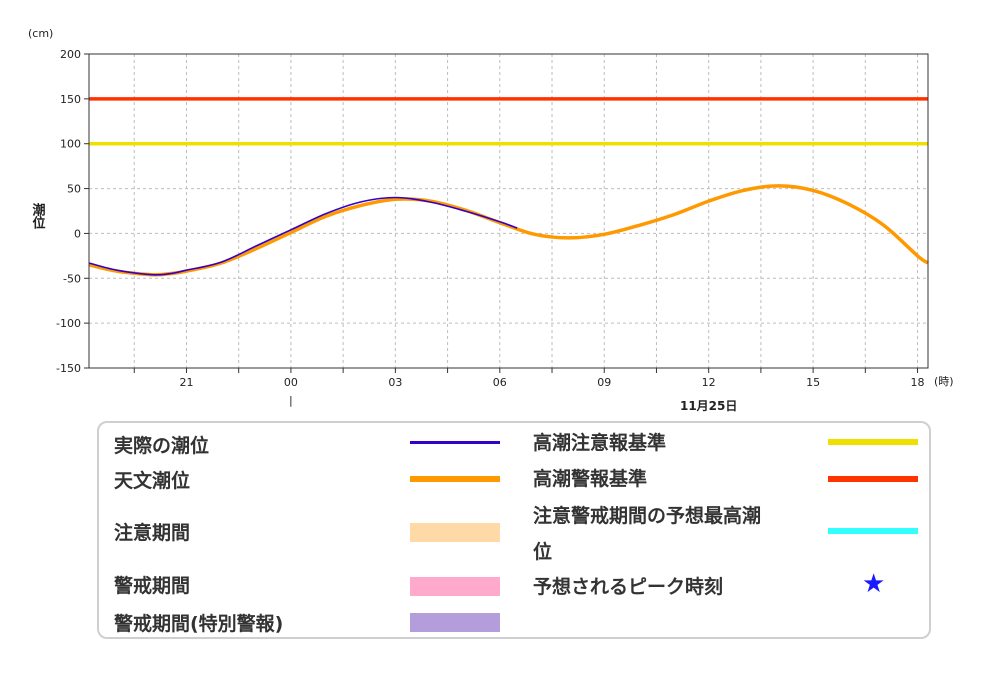 The image size is (989, 678). What do you see at coordinates (77, 233) in the screenshot?
I see `y-tick-label: 0` at bounding box center [77, 233].